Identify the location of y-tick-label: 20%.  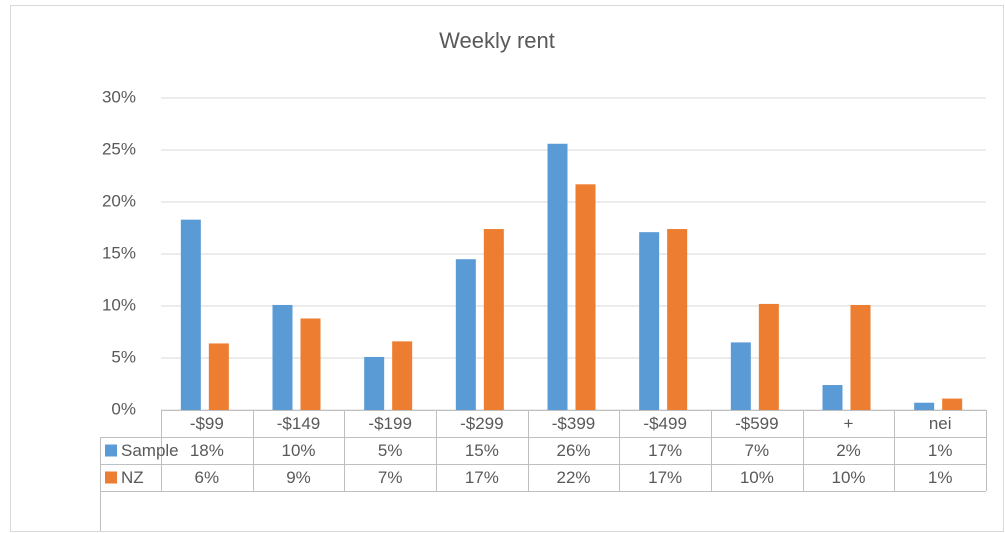
(119, 200).